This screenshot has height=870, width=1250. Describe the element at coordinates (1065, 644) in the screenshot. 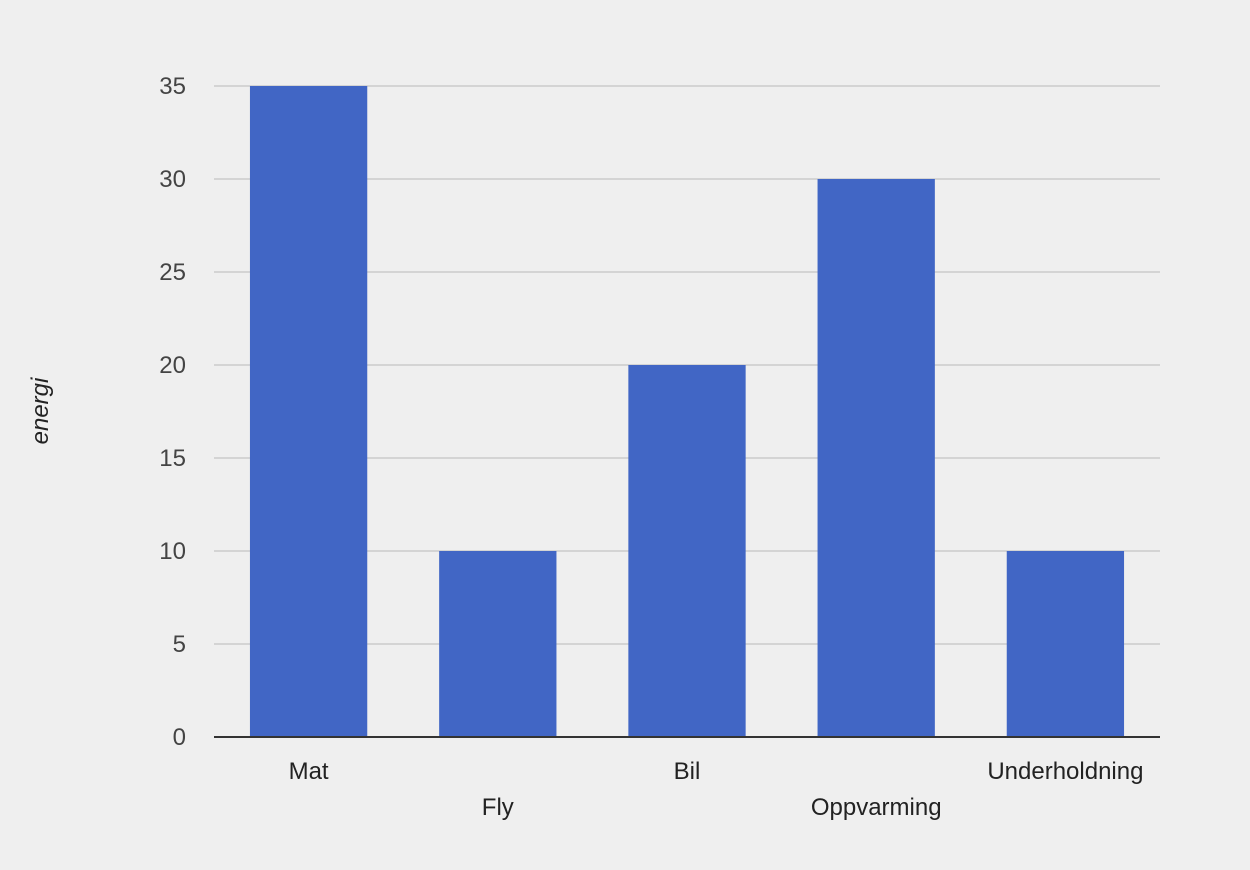

I see `bar-underholdning` at that location.